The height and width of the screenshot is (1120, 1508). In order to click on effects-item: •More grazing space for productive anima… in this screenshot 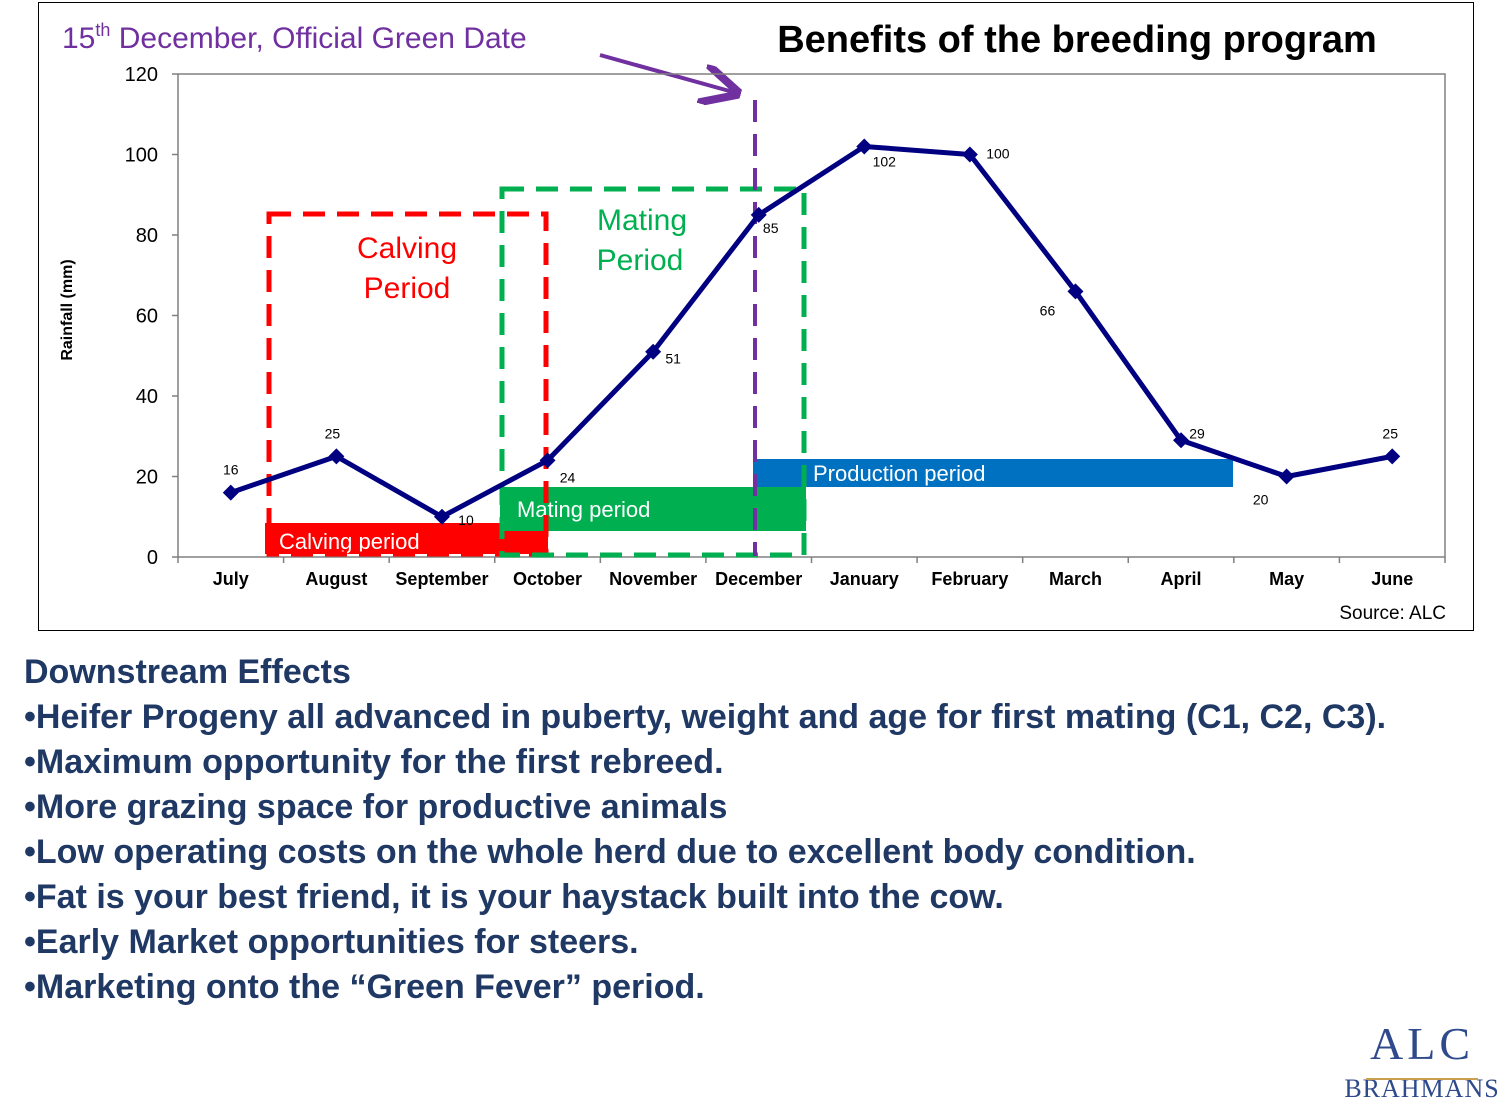, I will do `click(376, 807)`.